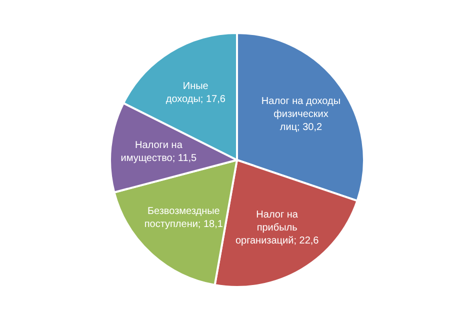 The height and width of the screenshot is (320, 474). Describe the element at coordinates (184, 218) in the screenshot. I see `slice-label: Безвозмездные поступлени; 18,1` at that location.